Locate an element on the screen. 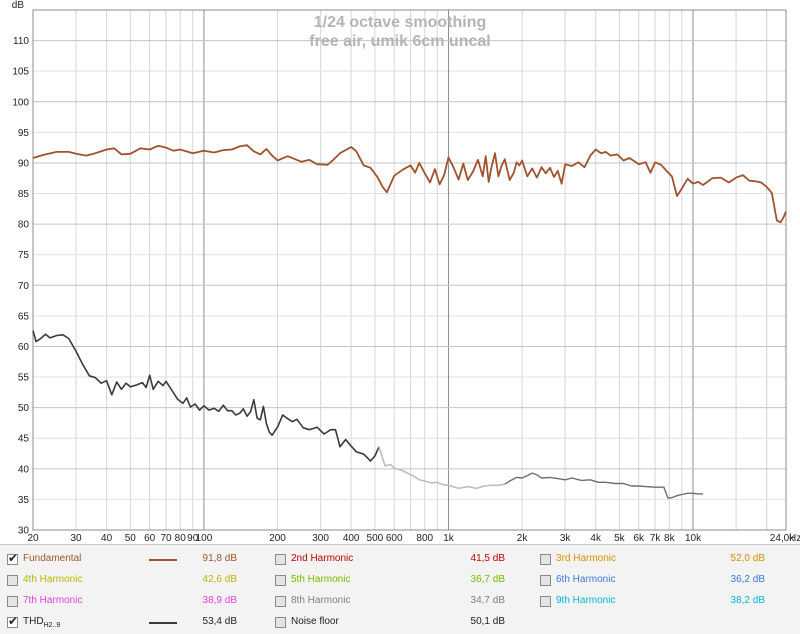 The height and width of the screenshot is (634, 800). legend-label: 2nd Harmonic is located at coordinates (322, 558).